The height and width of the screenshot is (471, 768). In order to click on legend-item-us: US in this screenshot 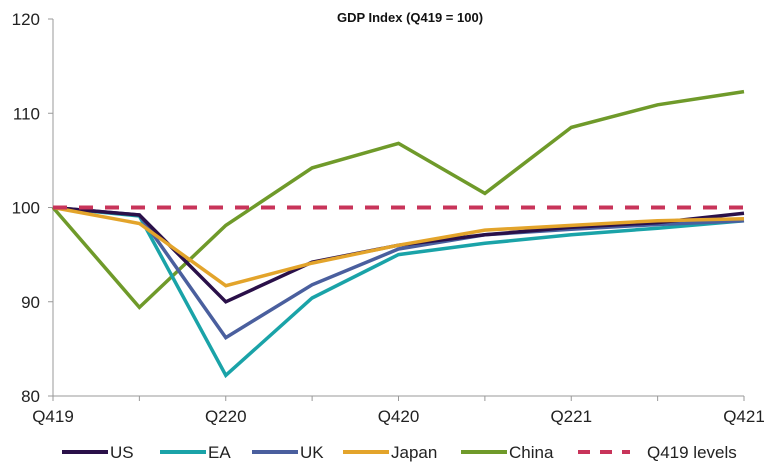, I will do `click(98, 452)`.